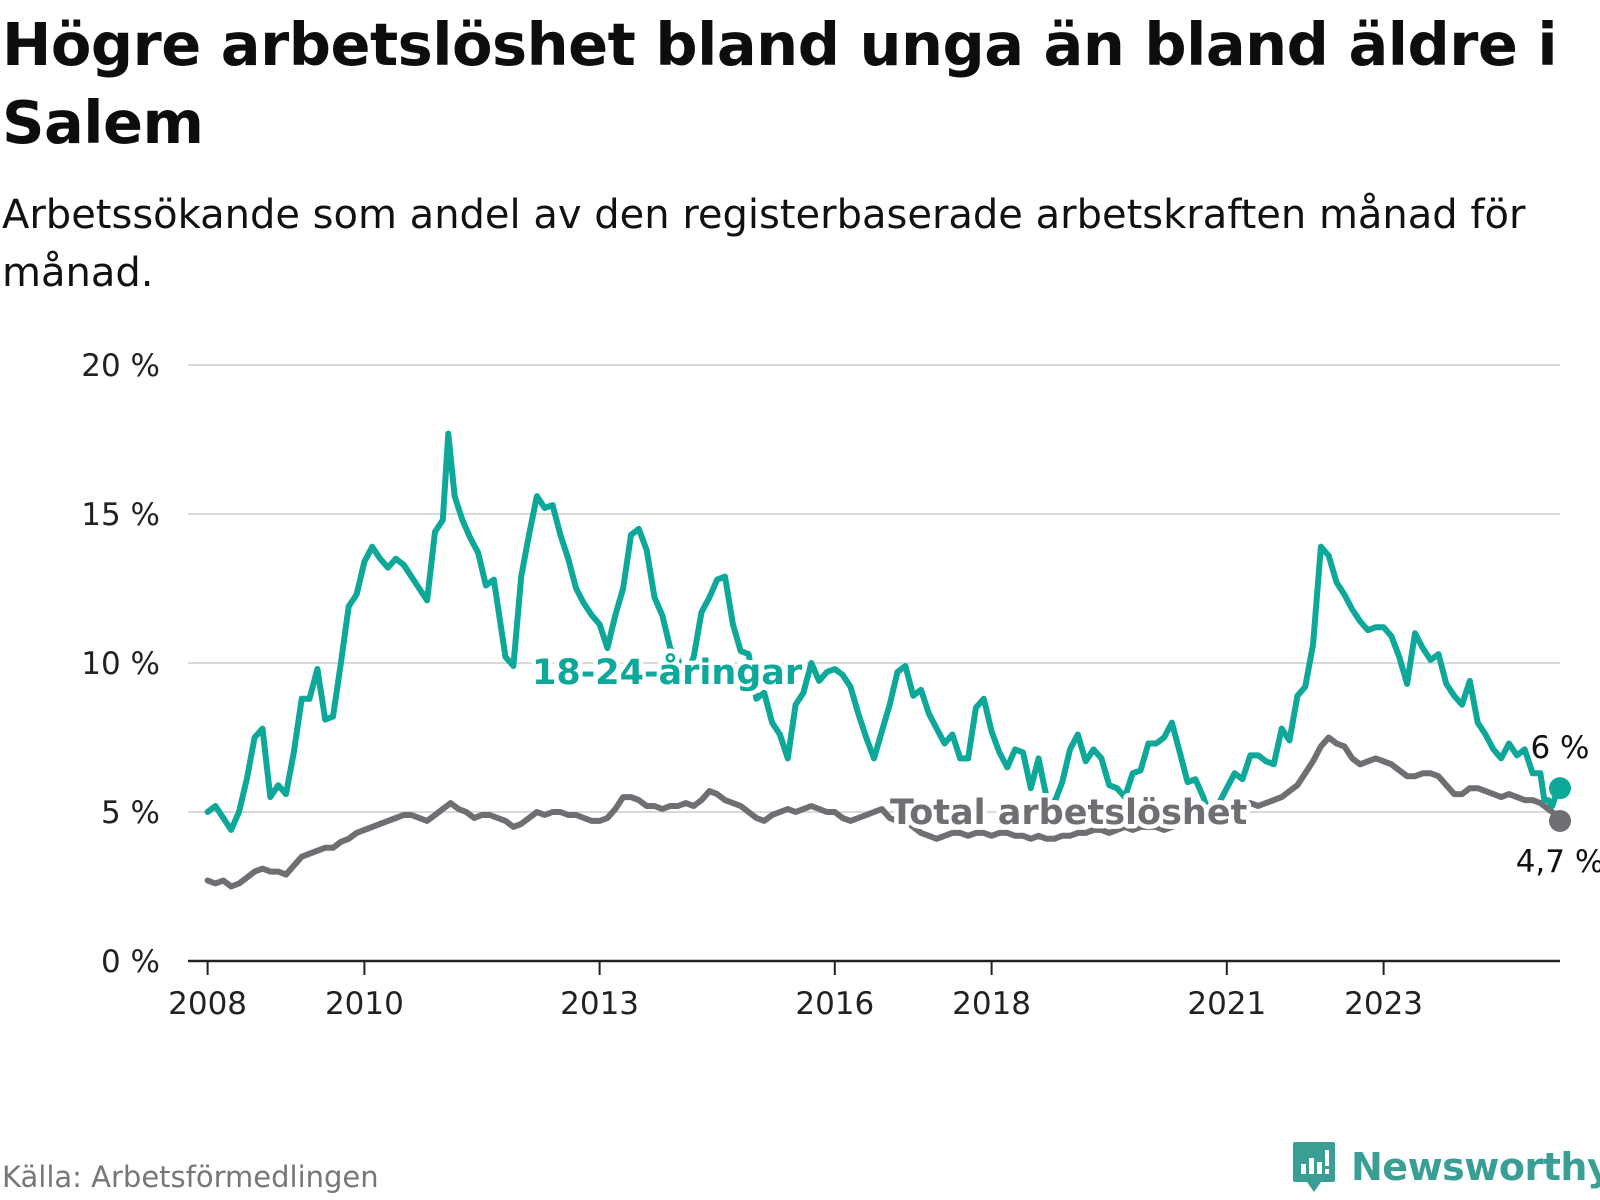 This screenshot has height=1200, width=1600. What do you see at coordinates (120, 515) in the screenshot?
I see `y-tick-label: 15 %` at bounding box center [120, 515].